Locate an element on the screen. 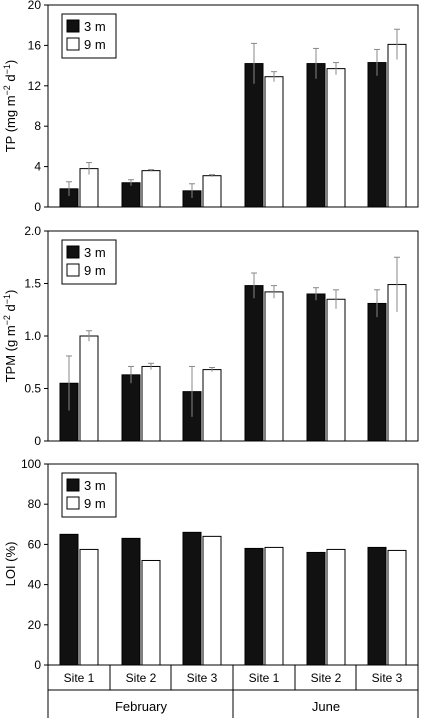 This screenshot has height=720, width=423. tp-y-tick-label: 20 is located at coordinates (35, 6).